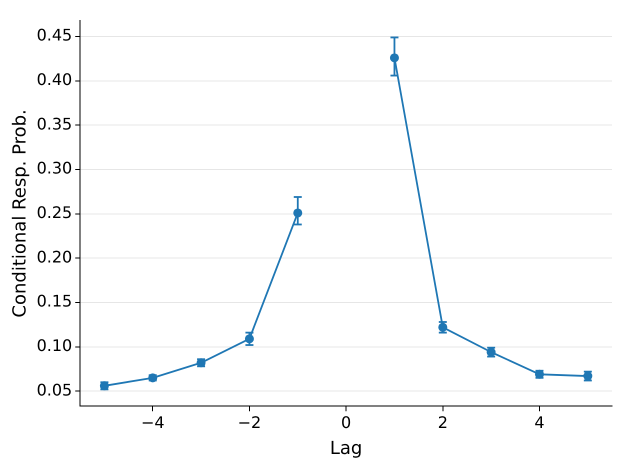 The width and height of the screenshot is (630, 470). I want to click on y-tick-label: 0.05, so click(54, 390).